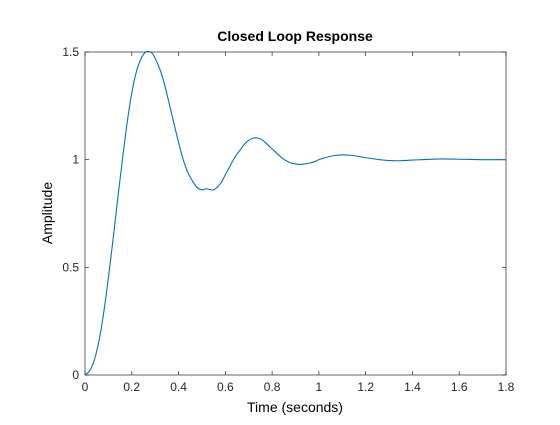  Describe the element at coordinates (365, 387) in the screenshot. I see `x-tick-label: 1.2` at that location.